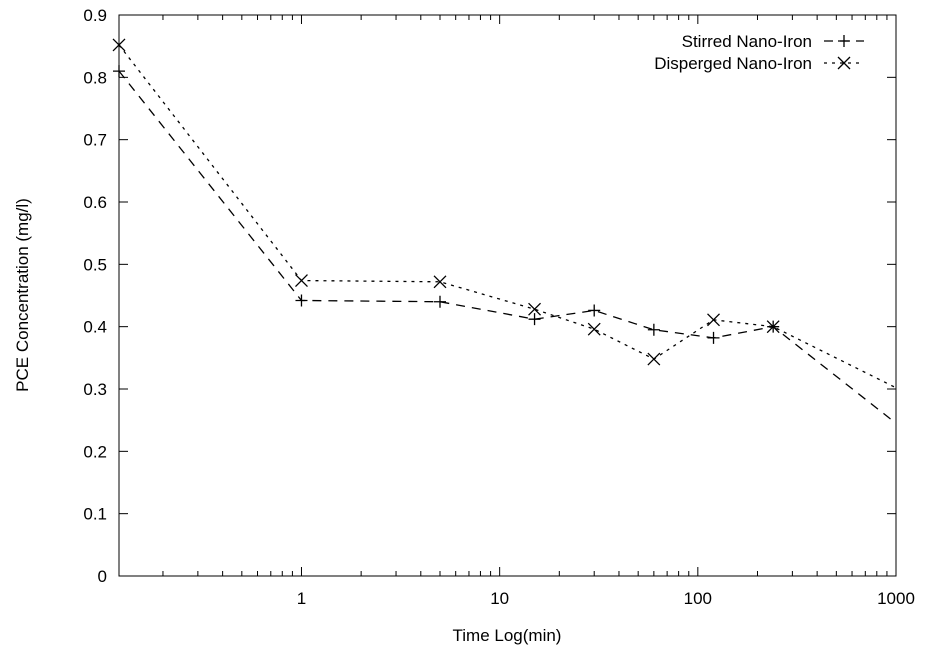 Image resolution: width=925 pixels, height=650 pixels. What do you see at coordinates (507, 635) in the screenshot?
I see `x-axis-label: Time Log(min)` at bounding box center [507, 635].